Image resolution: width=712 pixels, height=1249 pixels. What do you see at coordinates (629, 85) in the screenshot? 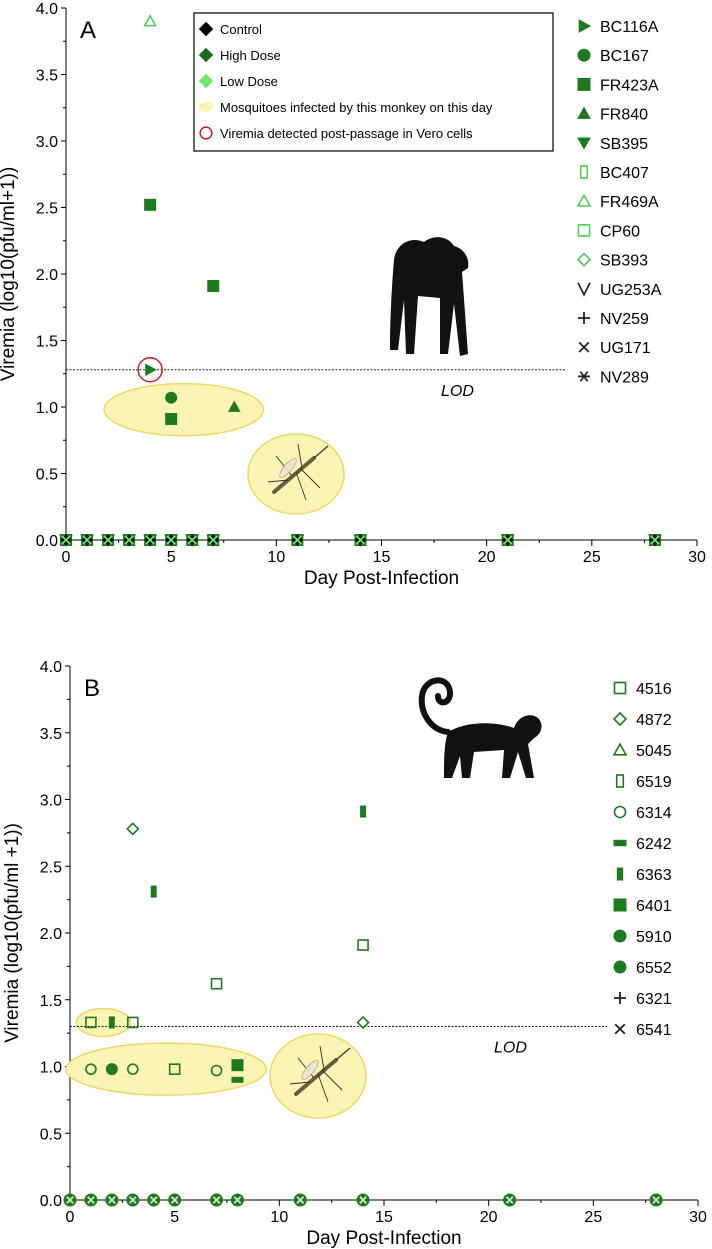
I see `legend-label-FR423A: FR423A` at bounding box center [629, 85].